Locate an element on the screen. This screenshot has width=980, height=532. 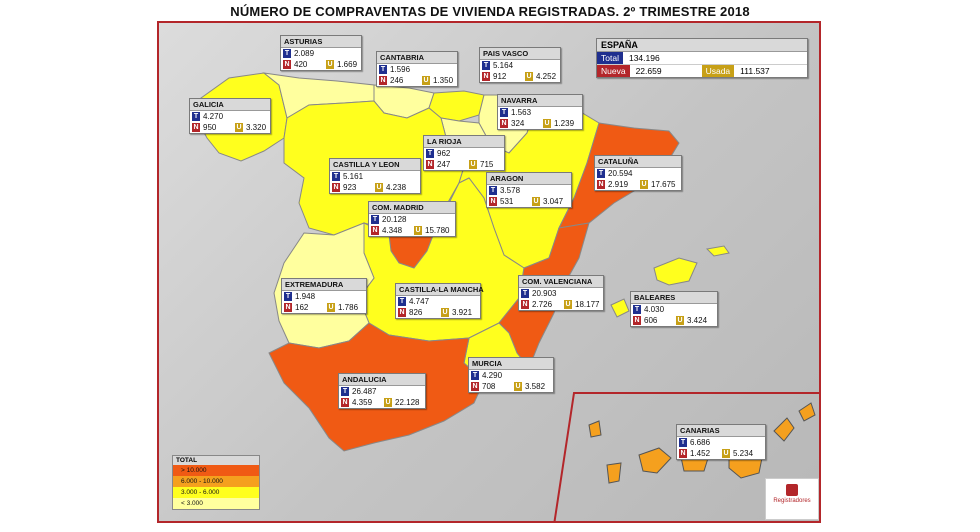
region-total-row: T 5.161 is located at coordinates (375, 176).